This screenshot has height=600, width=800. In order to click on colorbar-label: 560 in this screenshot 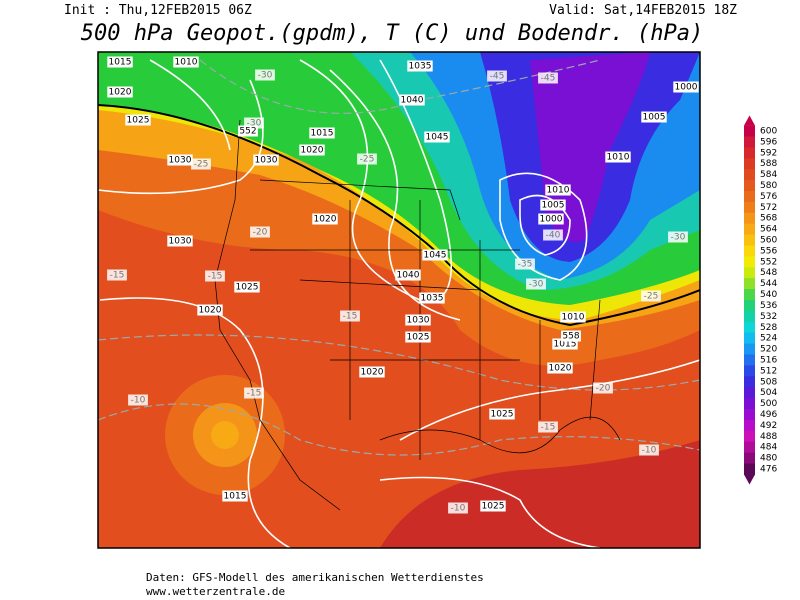, I will do `click(768, 241)`.